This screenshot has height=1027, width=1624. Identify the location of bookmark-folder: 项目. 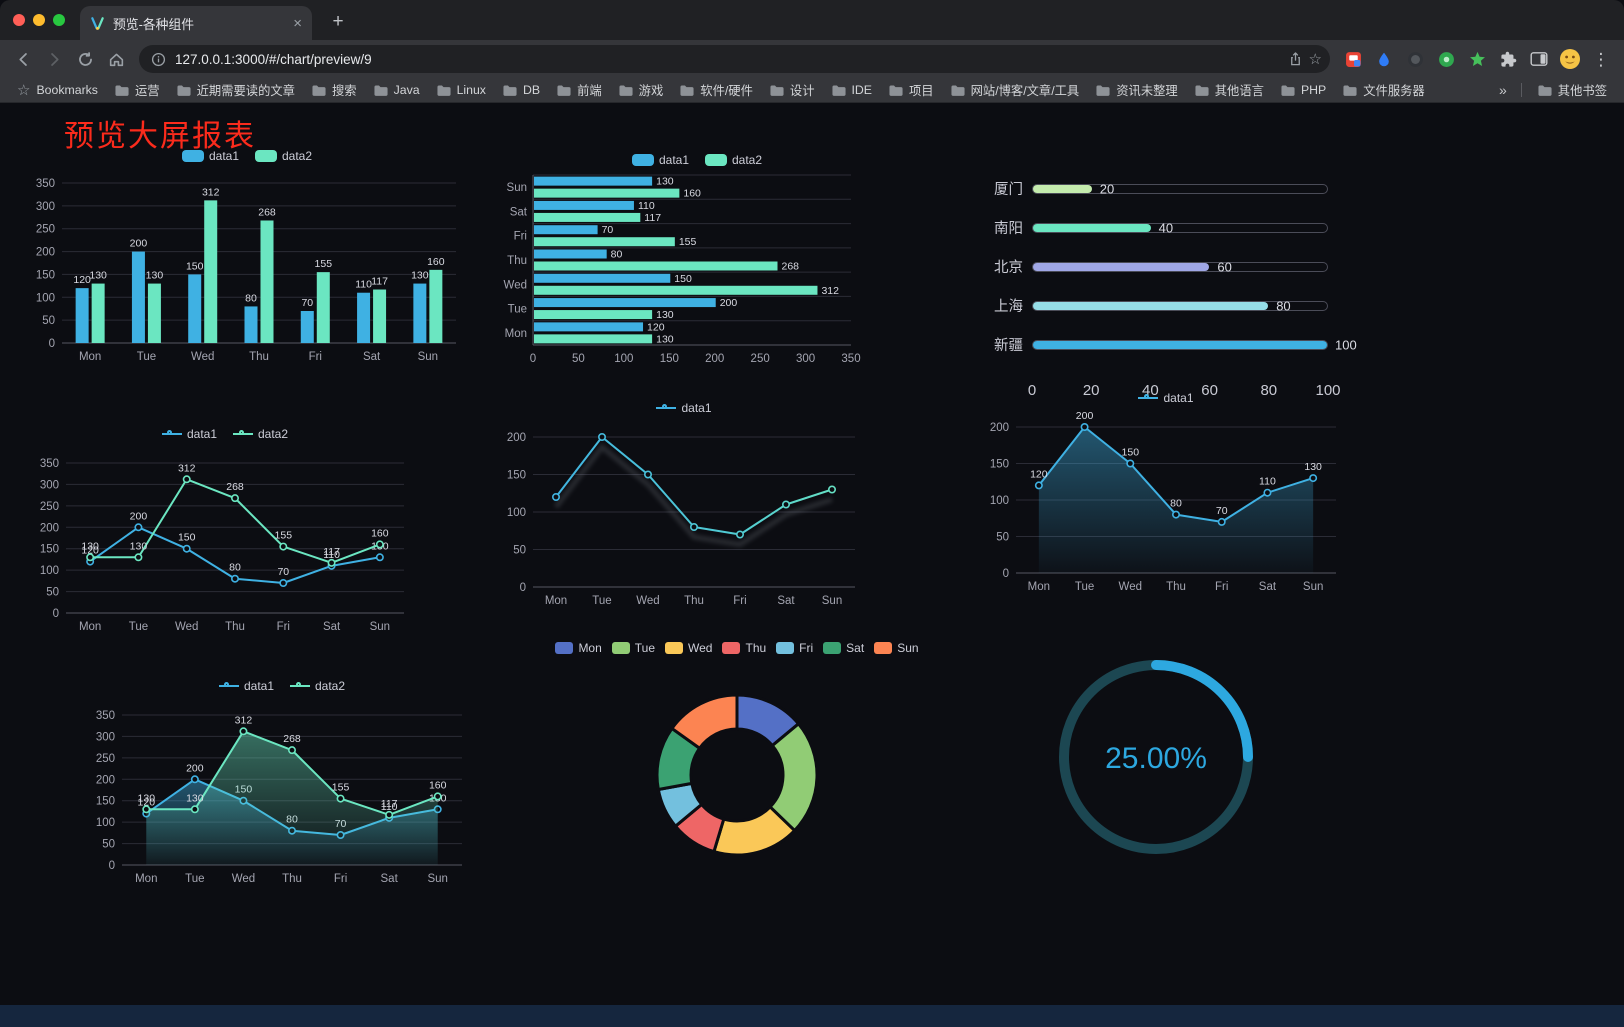
(911, 90).